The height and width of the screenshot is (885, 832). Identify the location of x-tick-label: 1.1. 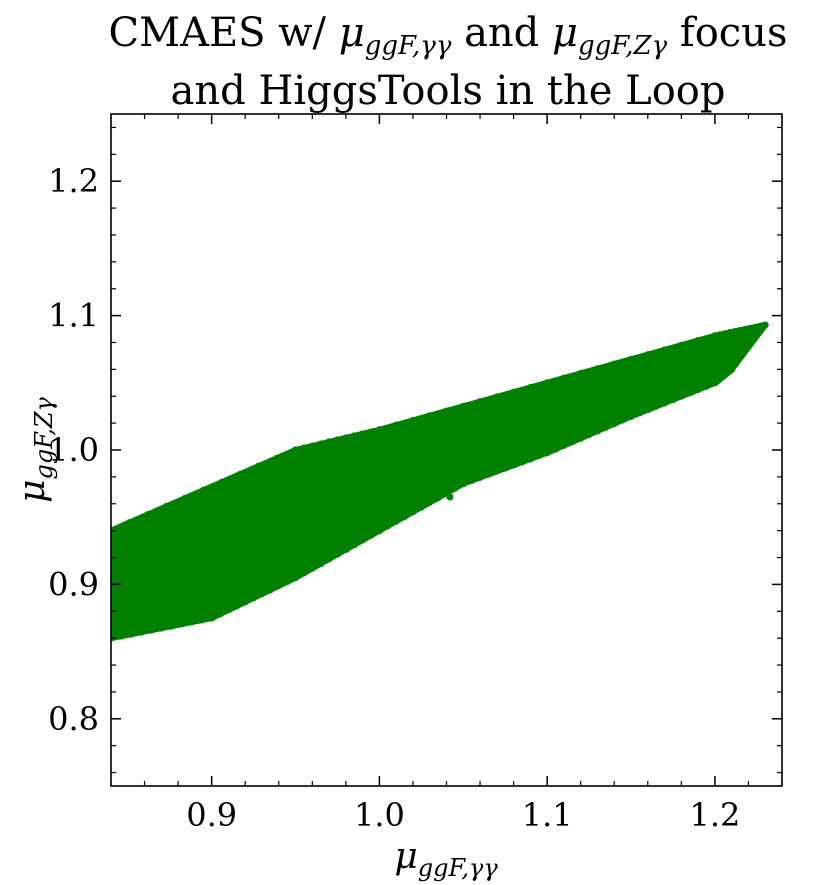
(547, 815).